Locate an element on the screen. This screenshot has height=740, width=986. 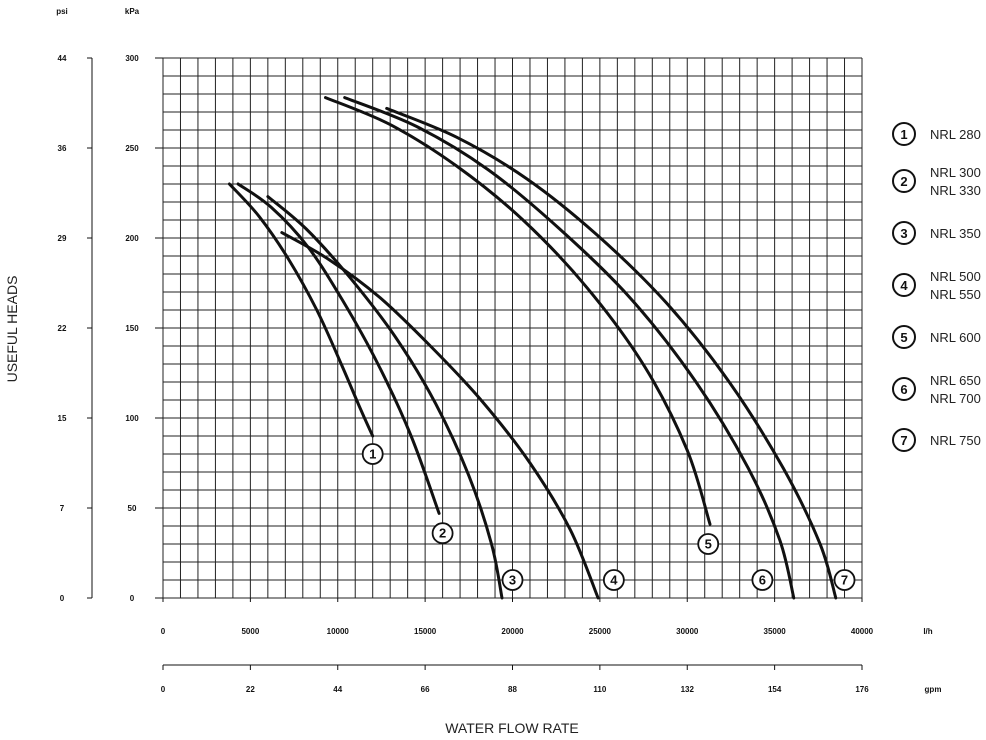
legend-label: NRL 550 is located at coordinates (955, 294).